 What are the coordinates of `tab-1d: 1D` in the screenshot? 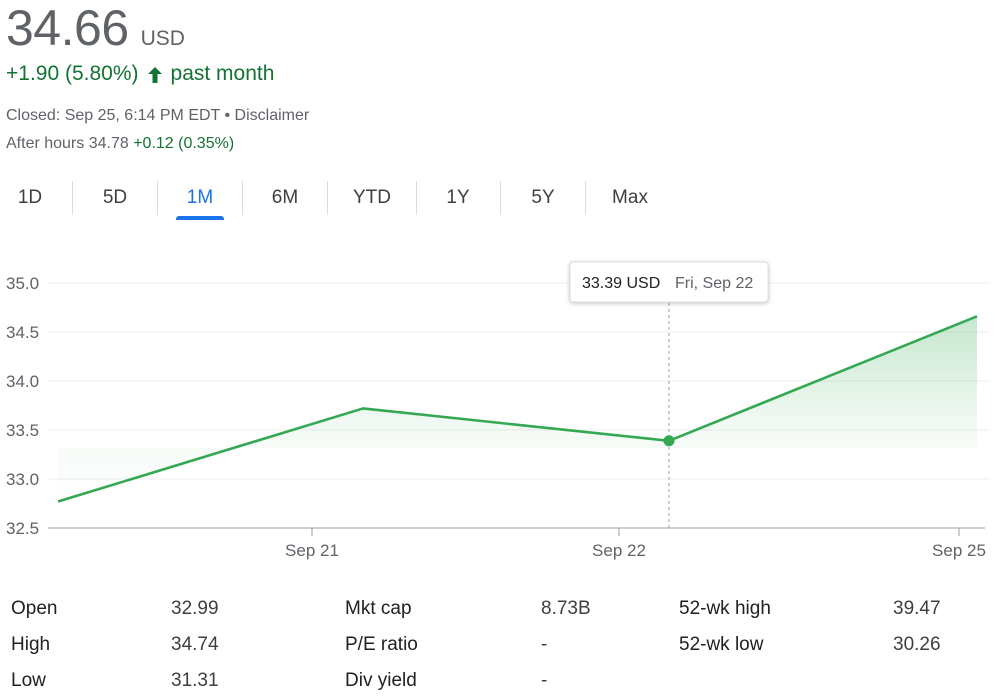 It's located at (30, 197).